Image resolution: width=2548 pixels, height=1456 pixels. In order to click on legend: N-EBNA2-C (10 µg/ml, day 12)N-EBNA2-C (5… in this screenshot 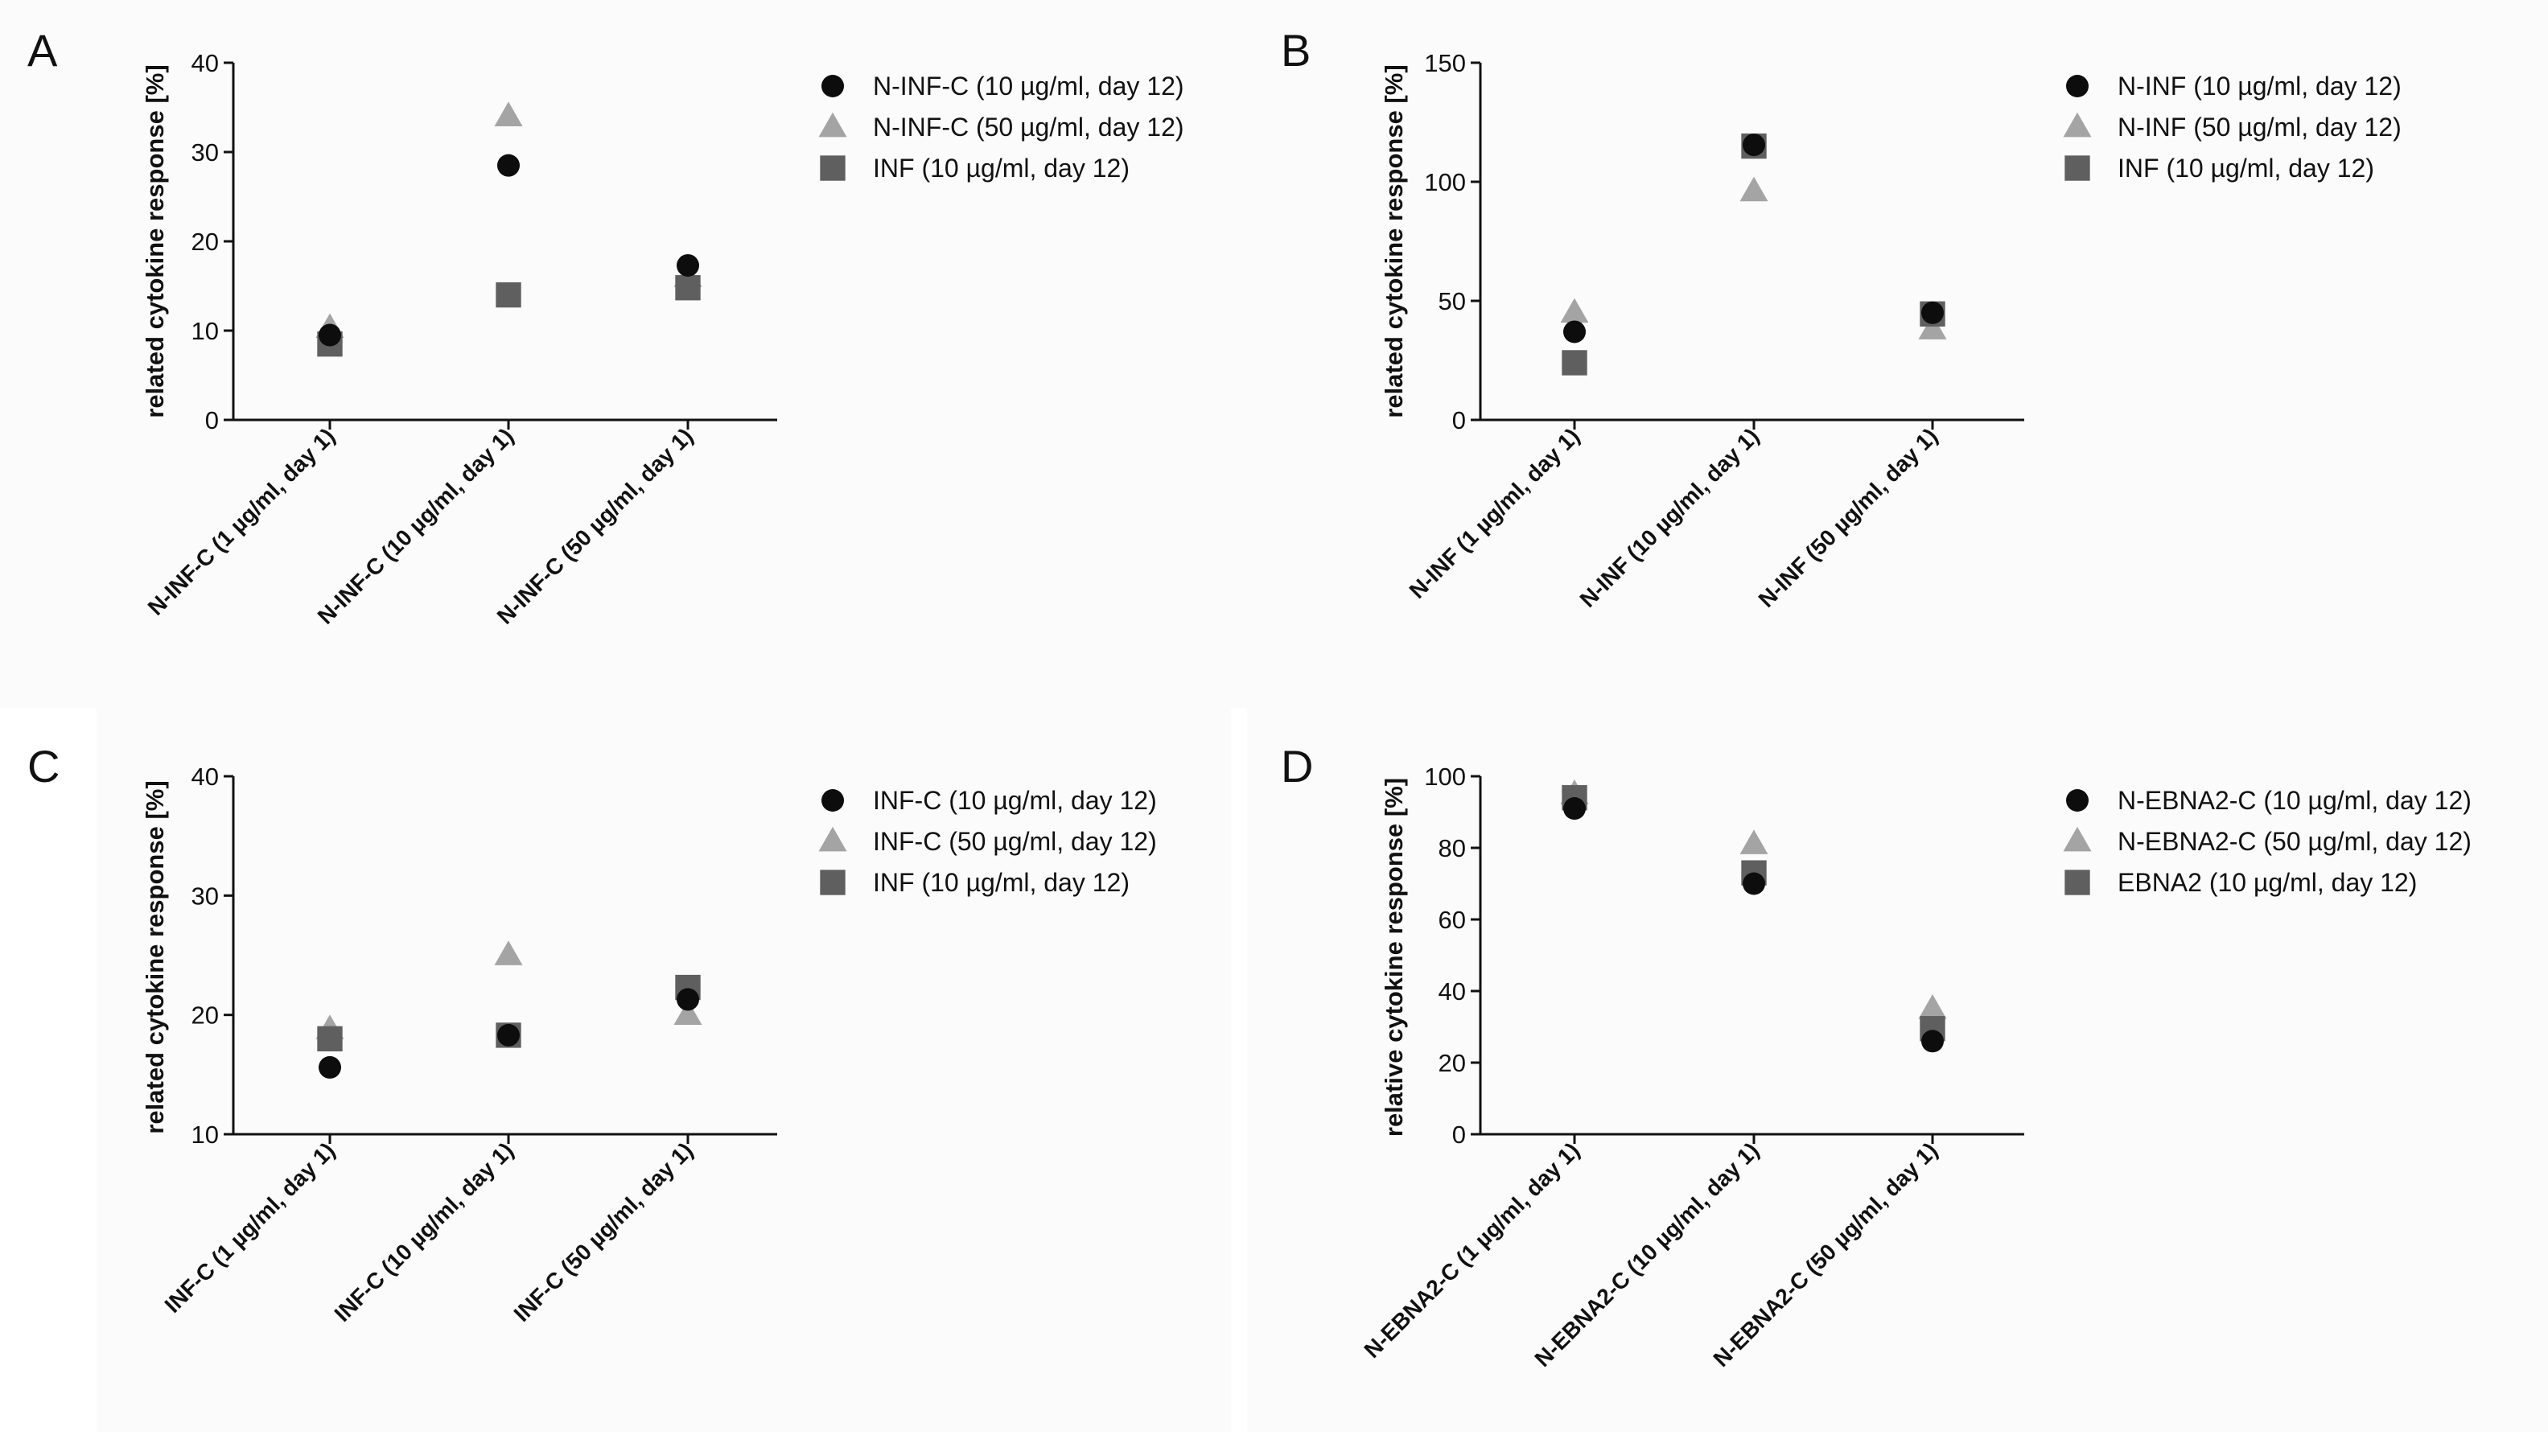, I will do `click(2267, 841)`.